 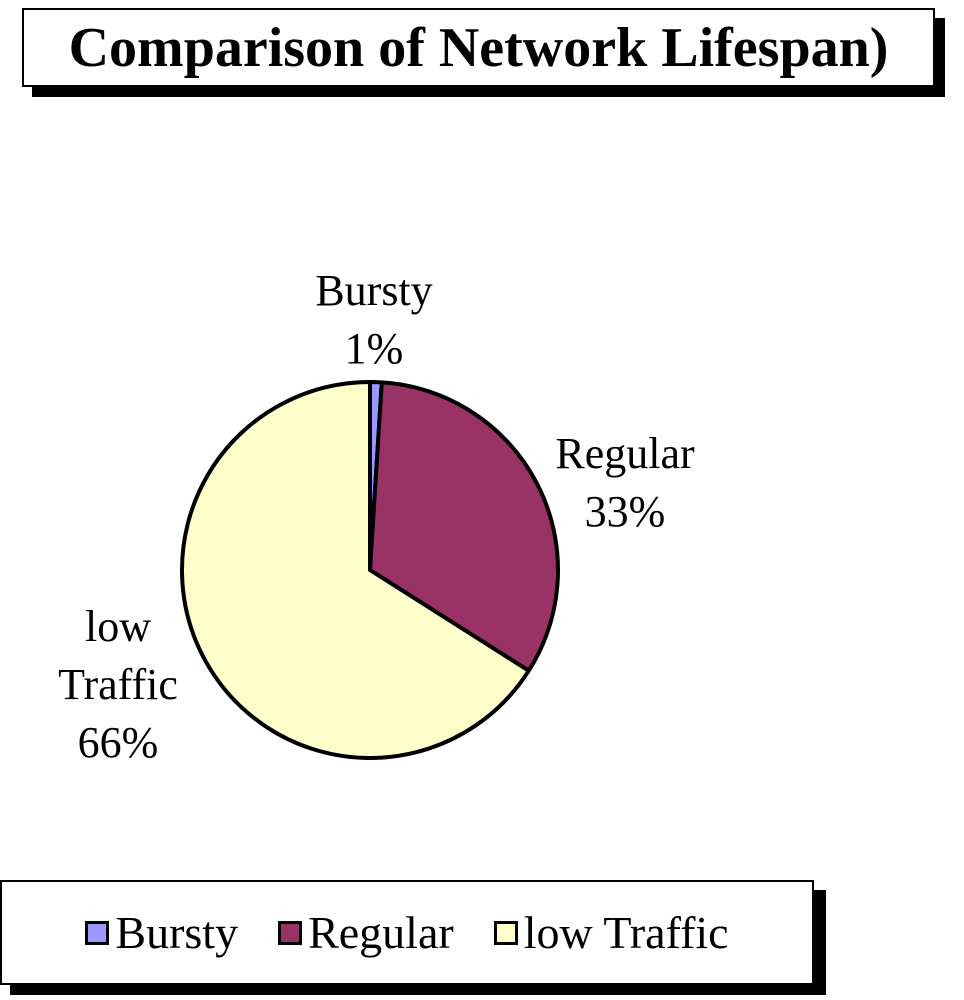 What do you see at coordinates (625, 483) in the screenshot?
I see `slice-label: Regular 33%` at bounding box center [625, 483].